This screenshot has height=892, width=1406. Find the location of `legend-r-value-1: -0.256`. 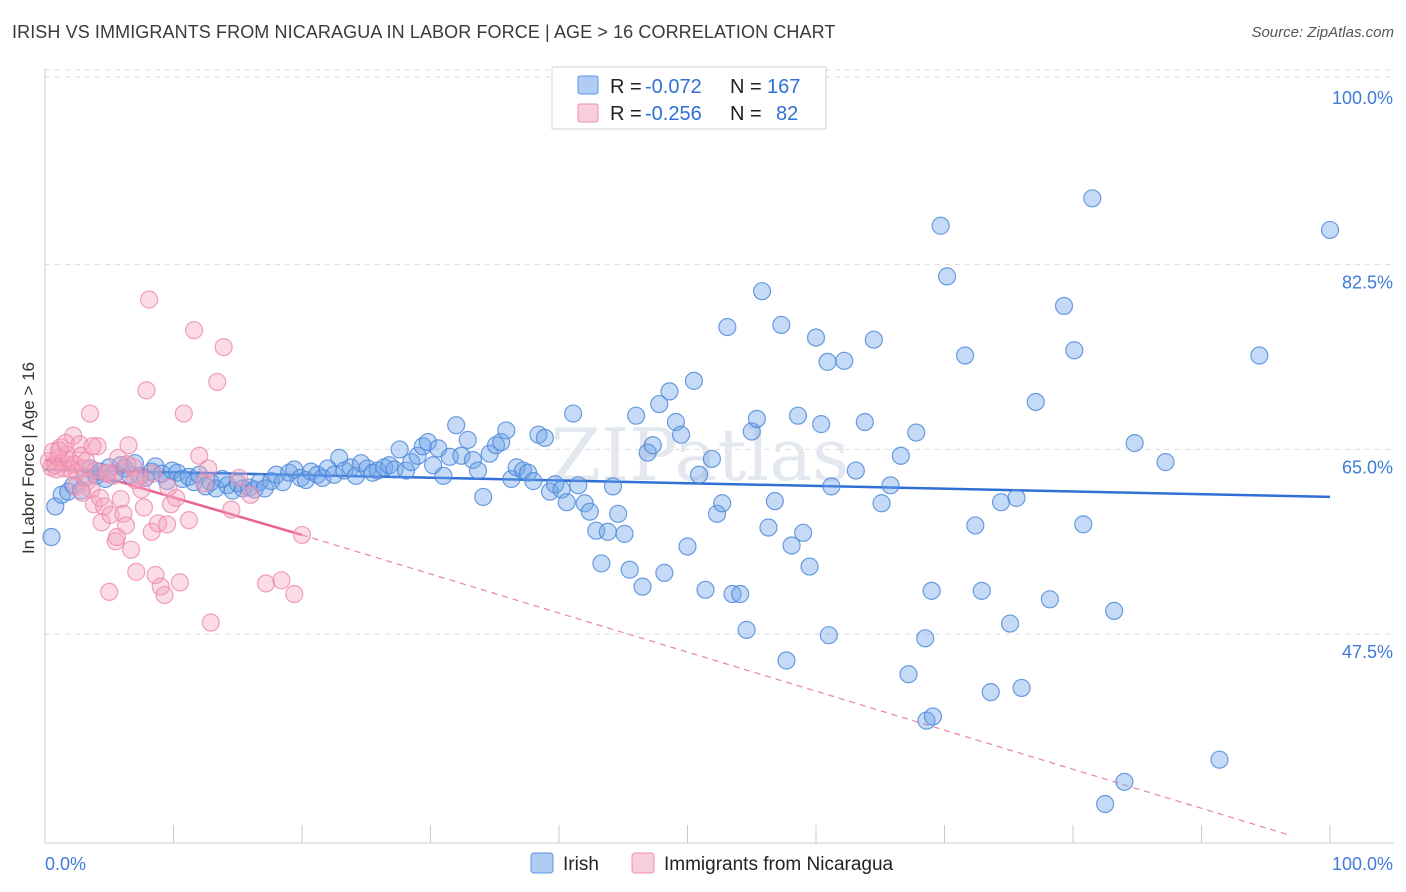

legend-r-value-1: -0.256 is located at coordinates (673, 114).